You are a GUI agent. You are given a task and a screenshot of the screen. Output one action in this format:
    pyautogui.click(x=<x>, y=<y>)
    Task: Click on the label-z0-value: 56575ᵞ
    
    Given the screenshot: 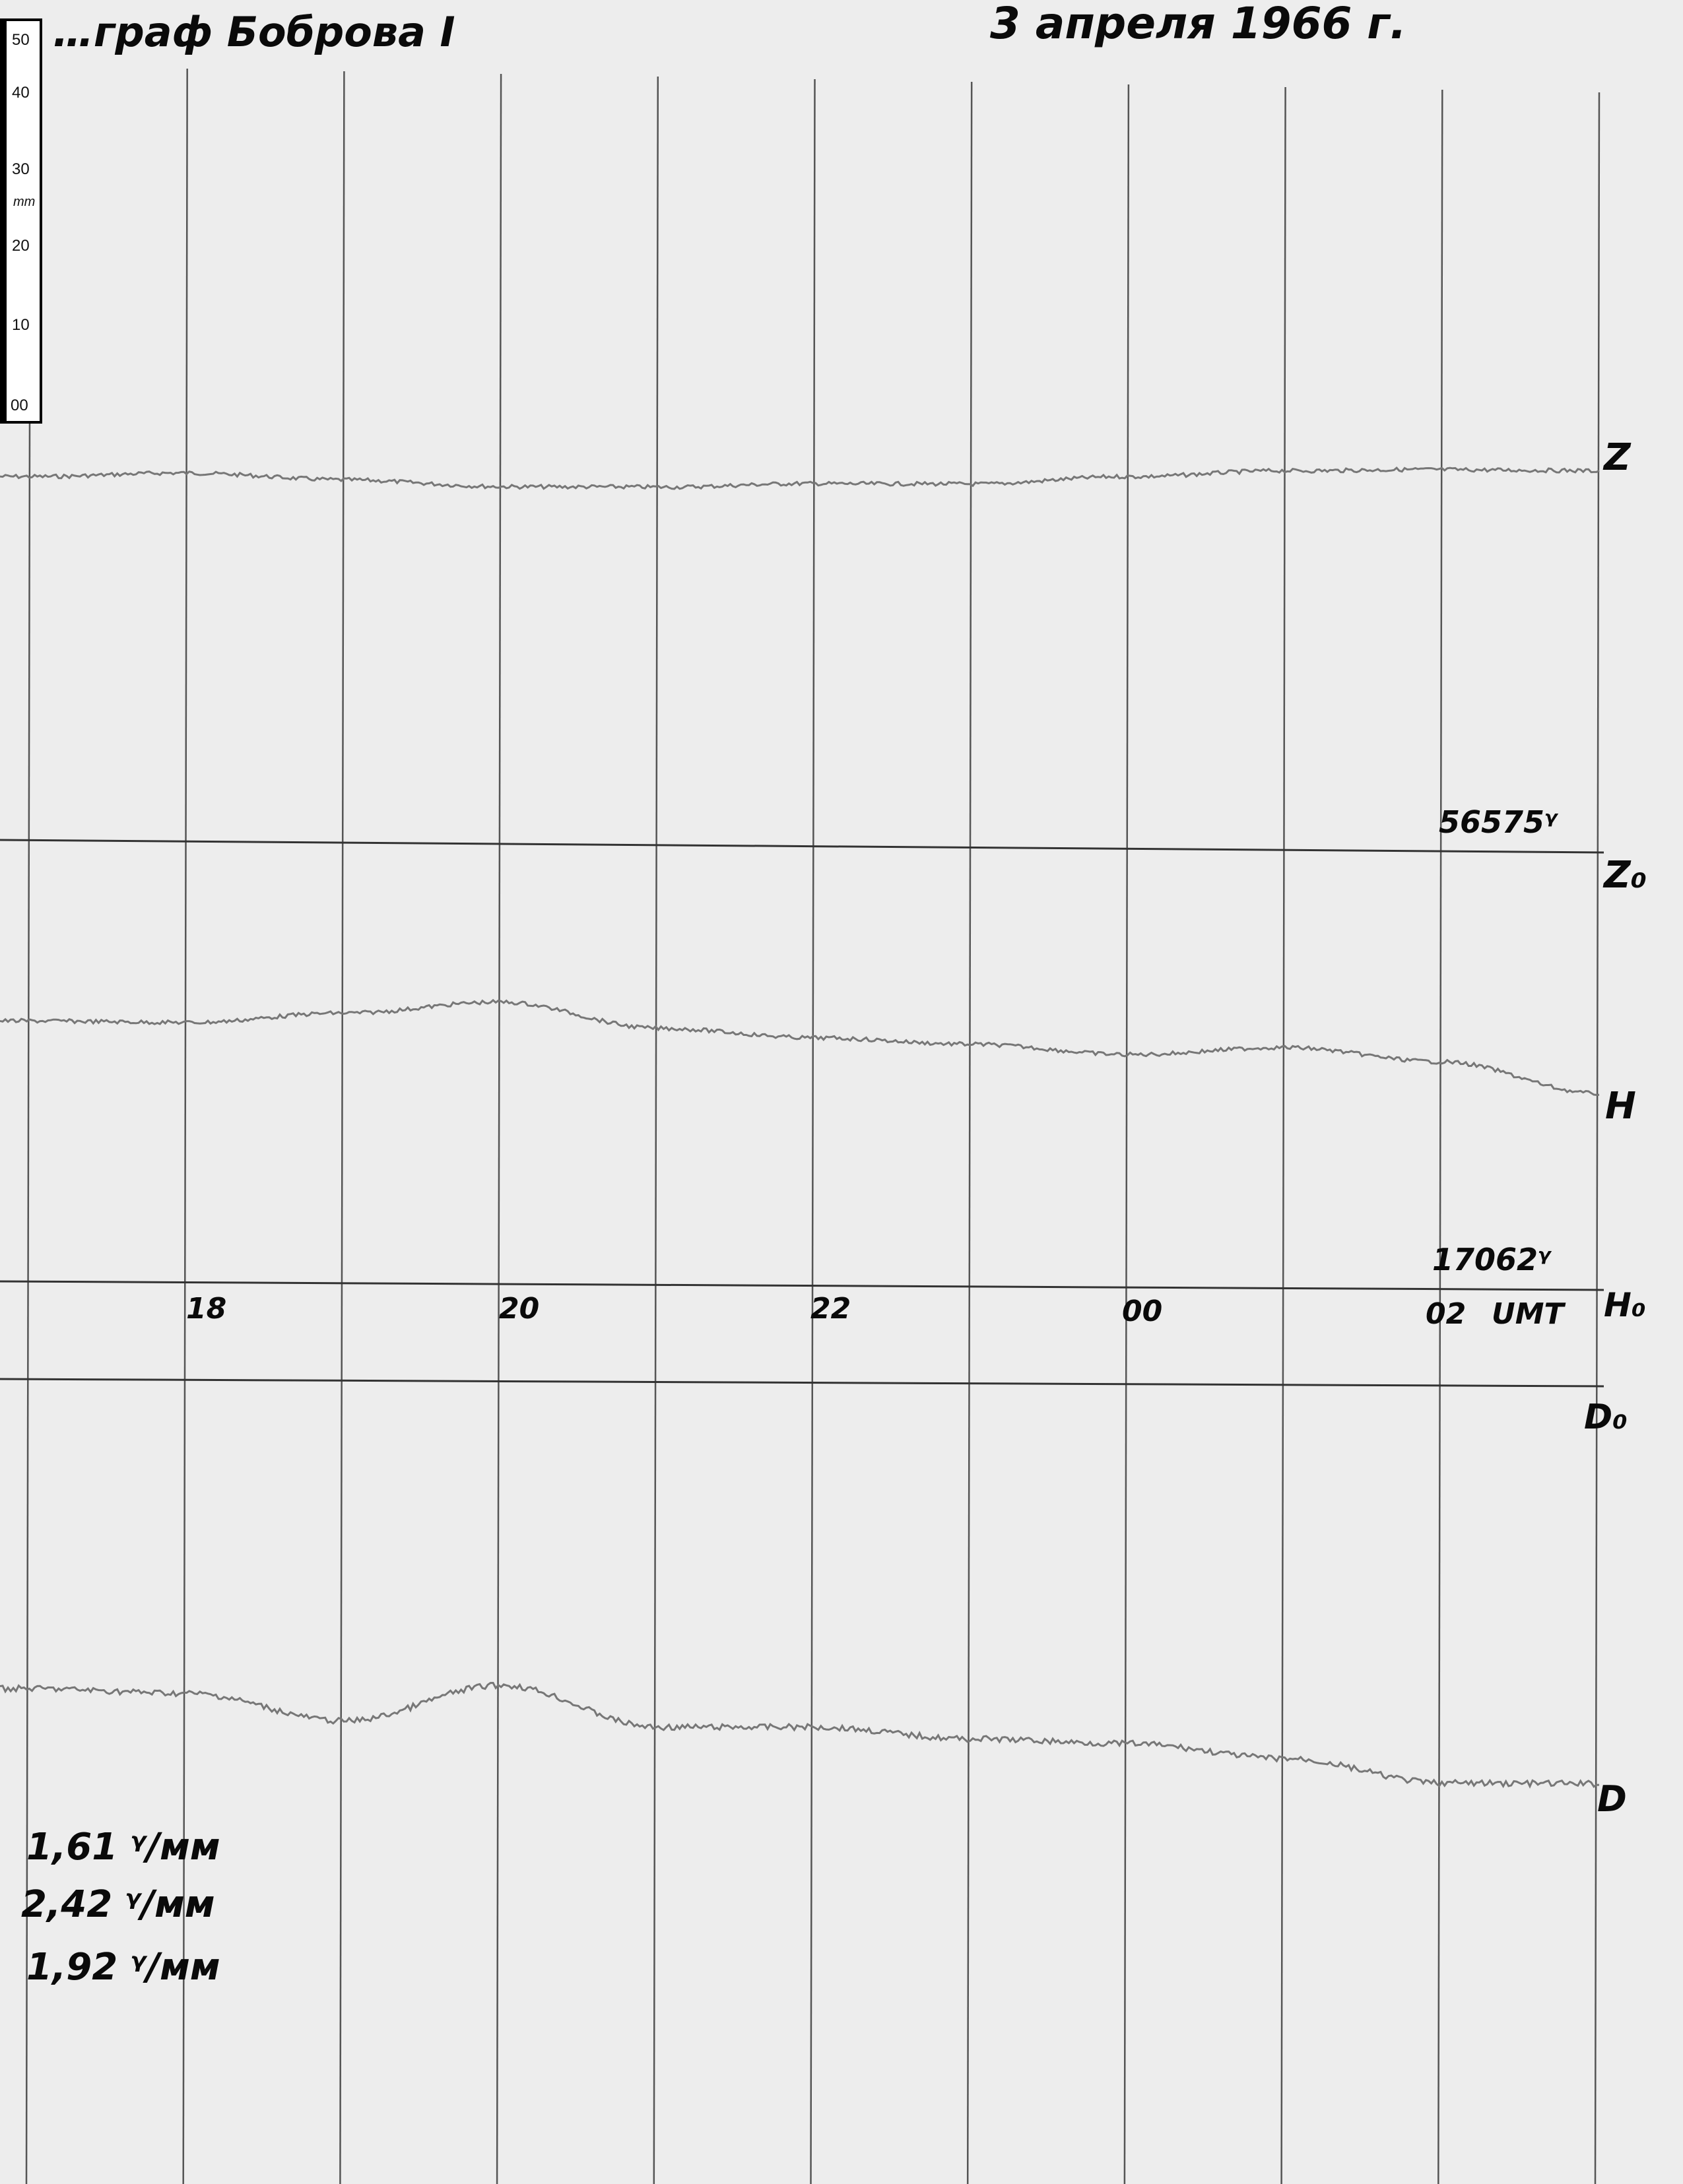 What is the action you would take?
    pyautogui.click(x=1499, y=822)
    